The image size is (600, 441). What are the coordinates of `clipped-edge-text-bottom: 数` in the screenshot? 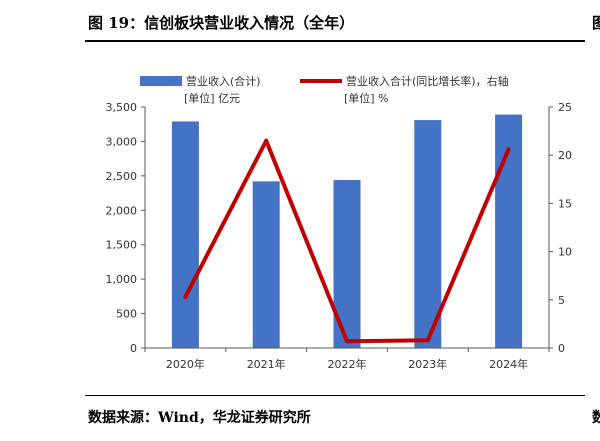 It's located at (596, 418).